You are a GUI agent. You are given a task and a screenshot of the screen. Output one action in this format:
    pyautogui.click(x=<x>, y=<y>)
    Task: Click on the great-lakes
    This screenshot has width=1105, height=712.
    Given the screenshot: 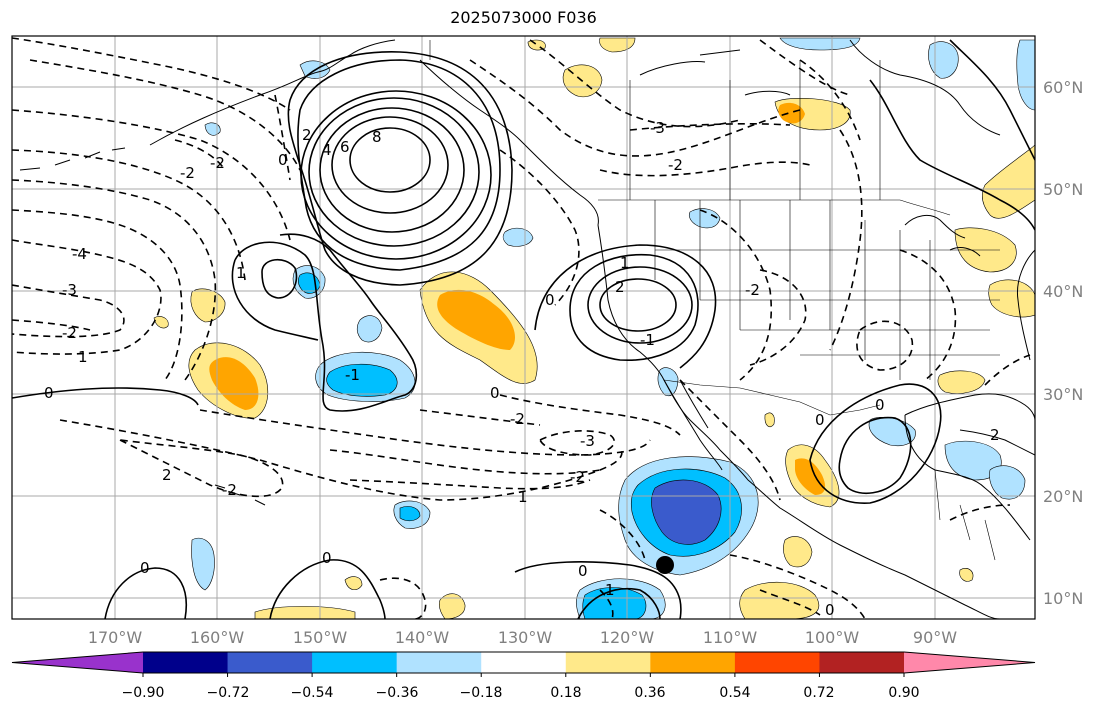 What is the action you would take?
    pyautogui.click(x=942, y=235)
    